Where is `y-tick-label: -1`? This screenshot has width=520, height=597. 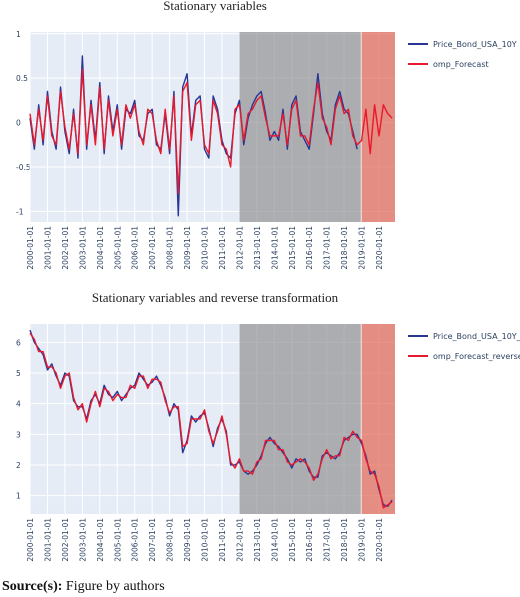 y-tick-label: -1 is located at coordinates (20, 211).